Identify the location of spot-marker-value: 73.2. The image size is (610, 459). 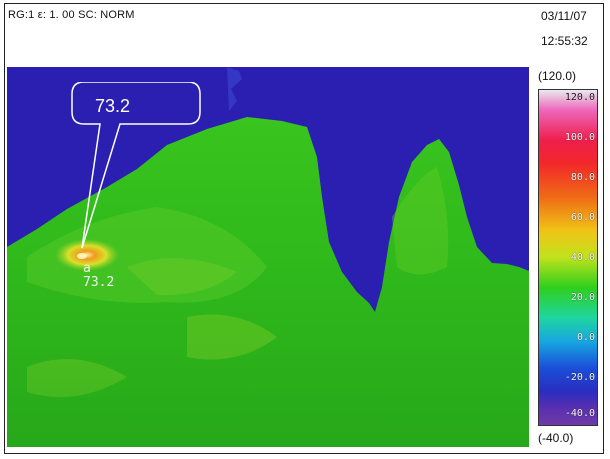
(99, 282).